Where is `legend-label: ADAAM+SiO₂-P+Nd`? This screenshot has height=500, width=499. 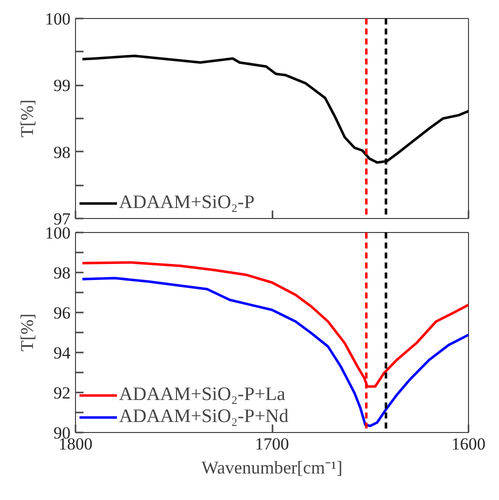 legend-label: ADAAM+SiO₂-P+Nd is located at coordinates (204, 417).